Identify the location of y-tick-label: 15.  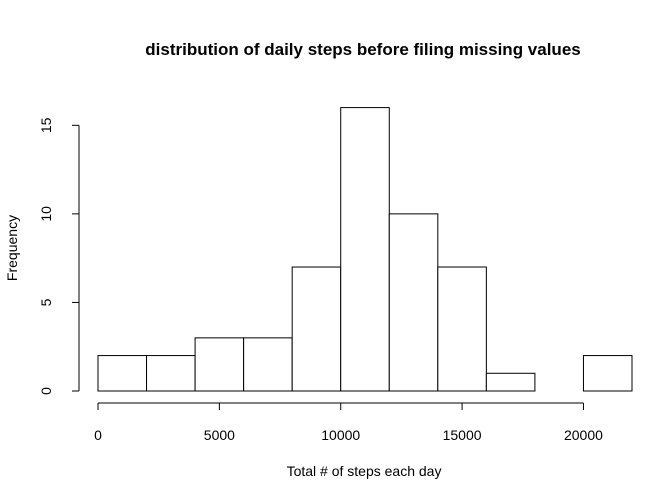
(46, 125).